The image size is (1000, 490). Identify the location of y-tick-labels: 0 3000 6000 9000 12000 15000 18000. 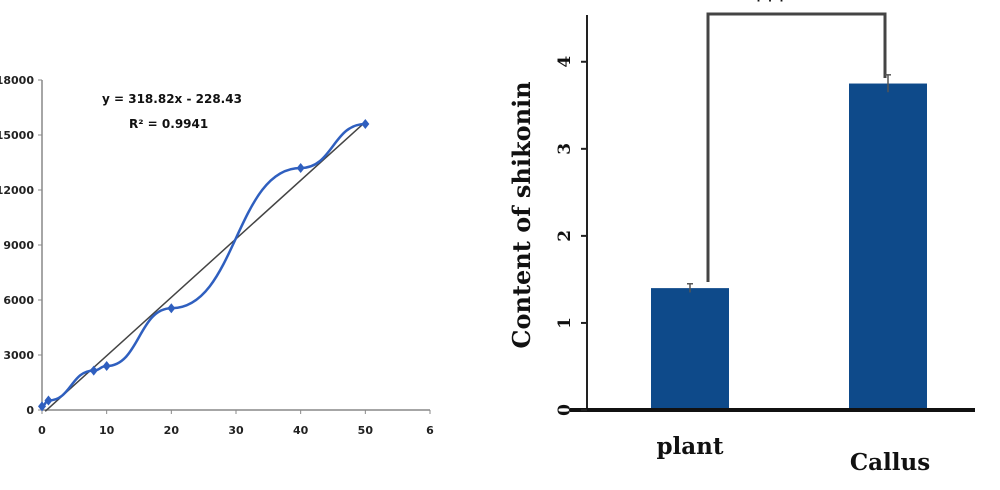
(21, 245).